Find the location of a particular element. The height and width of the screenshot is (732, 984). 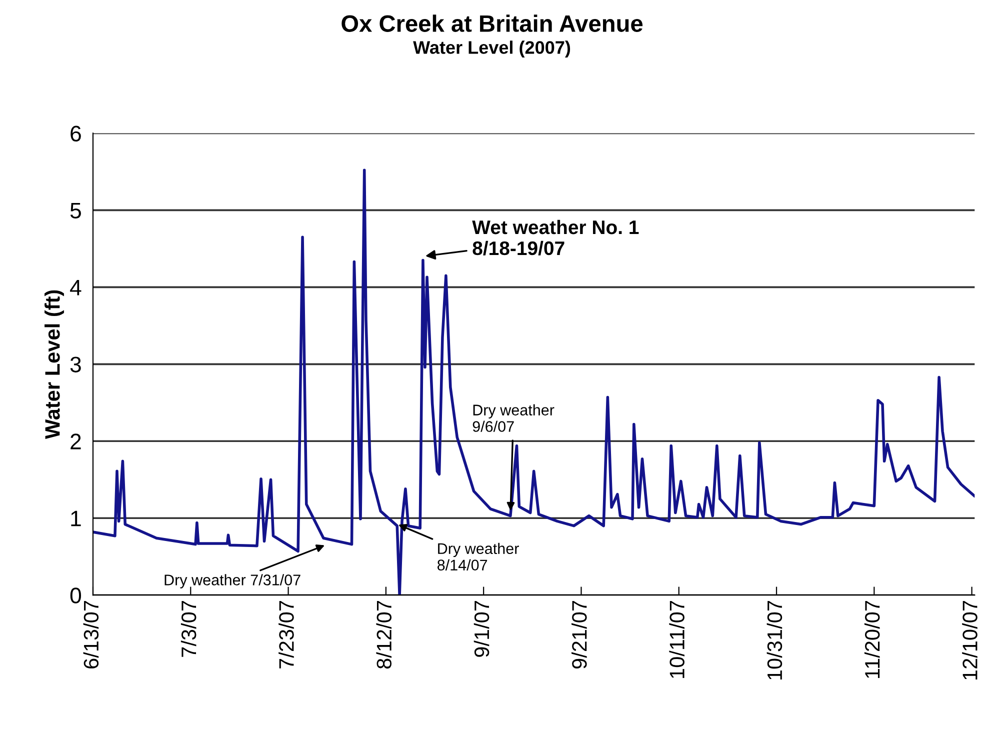

x-tick-label: 9/21/07 is located at coordinates (579, 635).